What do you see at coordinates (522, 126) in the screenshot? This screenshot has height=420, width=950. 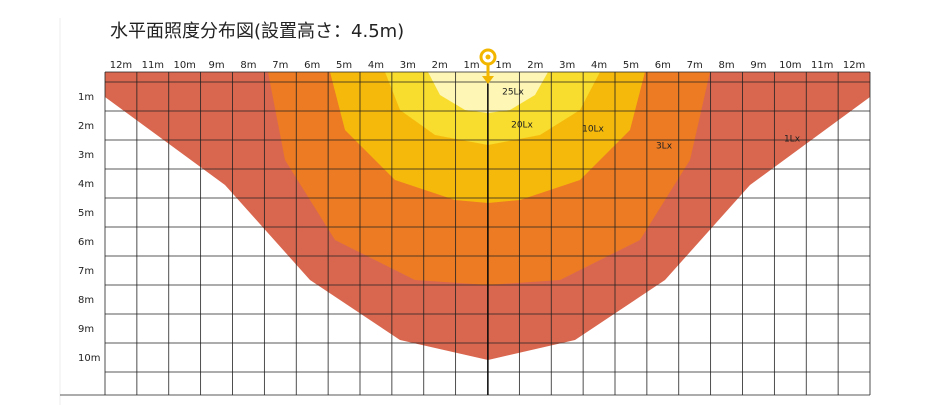 I see `zone-label: 20Lx` at bounding box center [522, 126].